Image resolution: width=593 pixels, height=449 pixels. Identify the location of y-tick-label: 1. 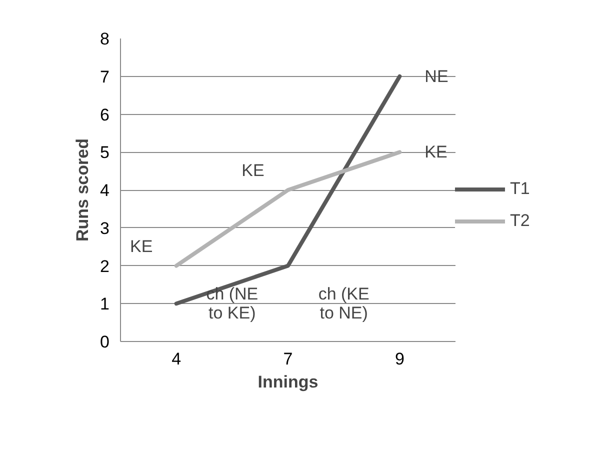
(105, 304).